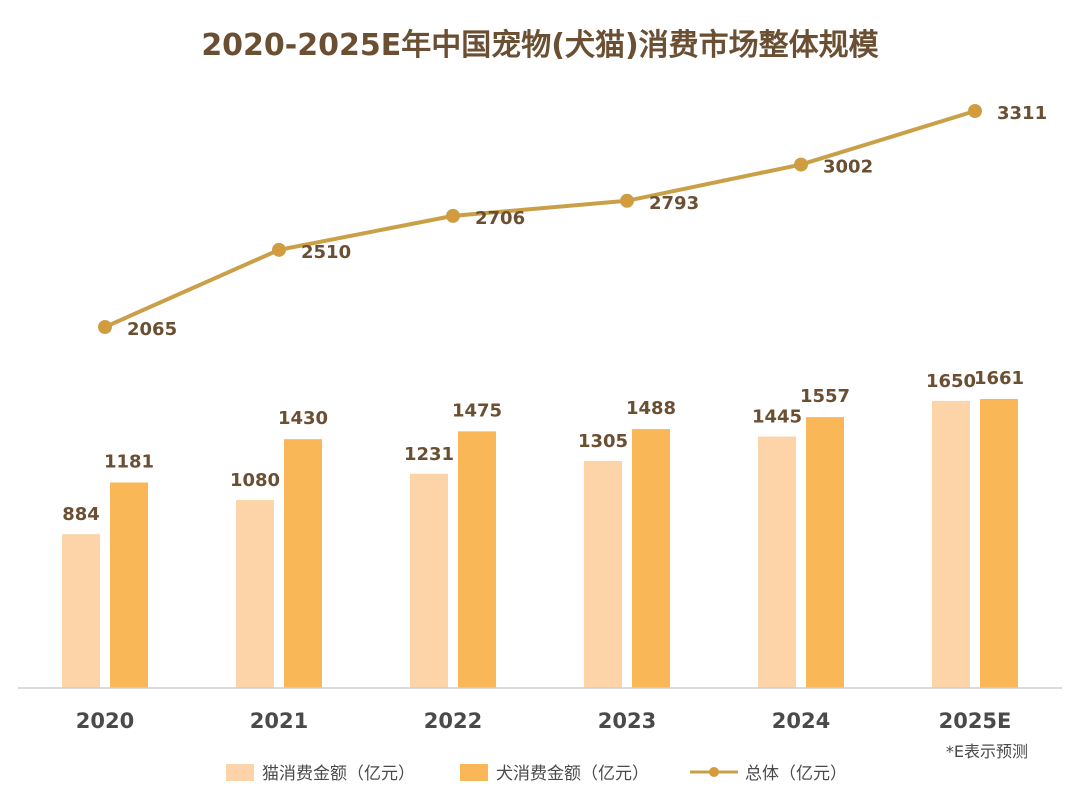 The image size is (1080, 793). I want to click on x-tick-2024: 2024, so click(801, 721).